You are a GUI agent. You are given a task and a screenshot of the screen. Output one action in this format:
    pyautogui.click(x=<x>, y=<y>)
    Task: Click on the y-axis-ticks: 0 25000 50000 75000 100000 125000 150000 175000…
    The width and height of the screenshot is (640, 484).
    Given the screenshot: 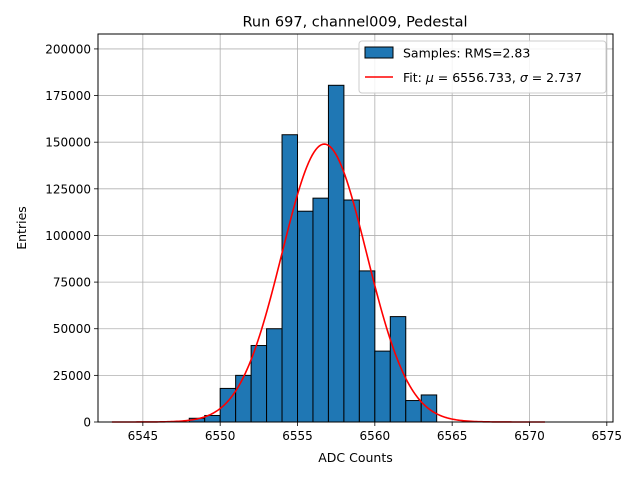 What is the action you would take?
    pyautogui.click(x=71, y=236)
    